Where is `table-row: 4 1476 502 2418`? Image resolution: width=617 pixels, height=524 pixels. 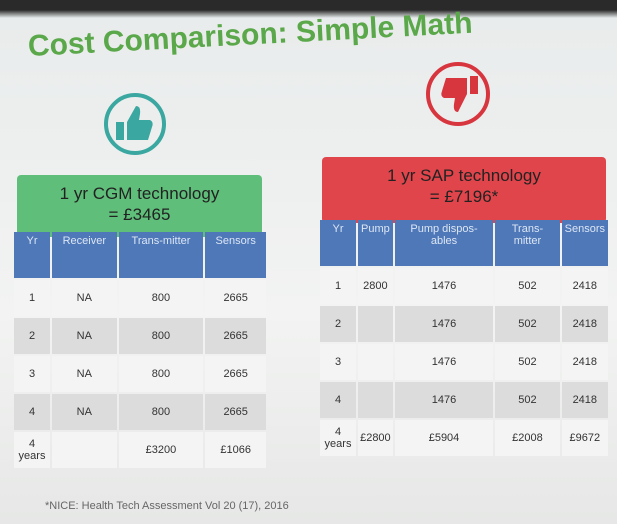
table-row: 4 1476 502 2418 is located at coordinates (464, 400).